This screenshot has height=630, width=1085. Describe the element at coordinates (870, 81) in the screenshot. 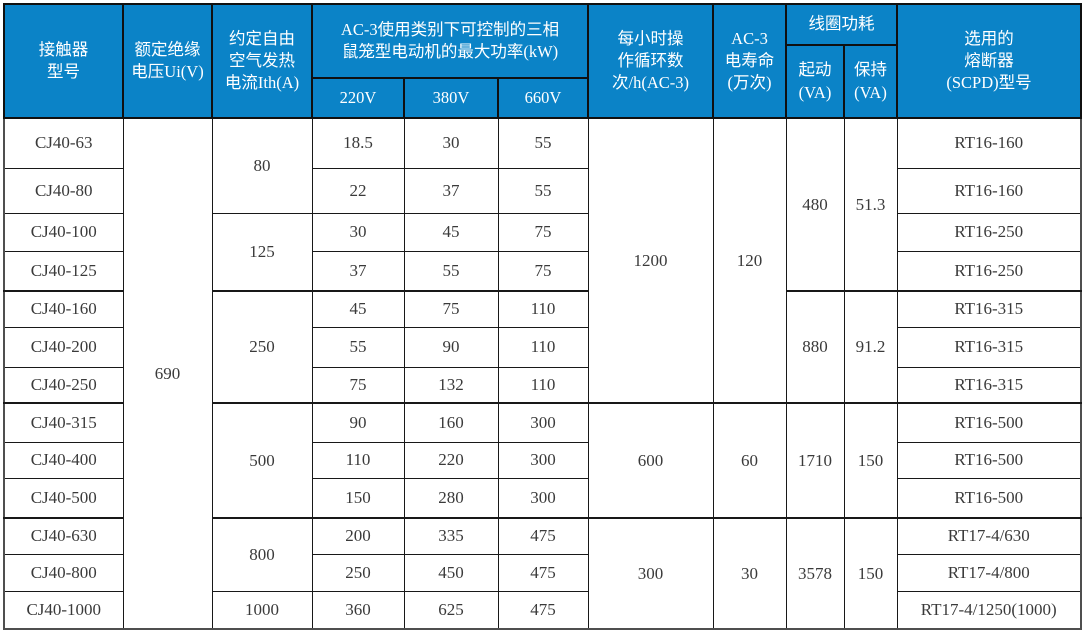

I see `header-coil-hold: 保持 (VA)` at that location.